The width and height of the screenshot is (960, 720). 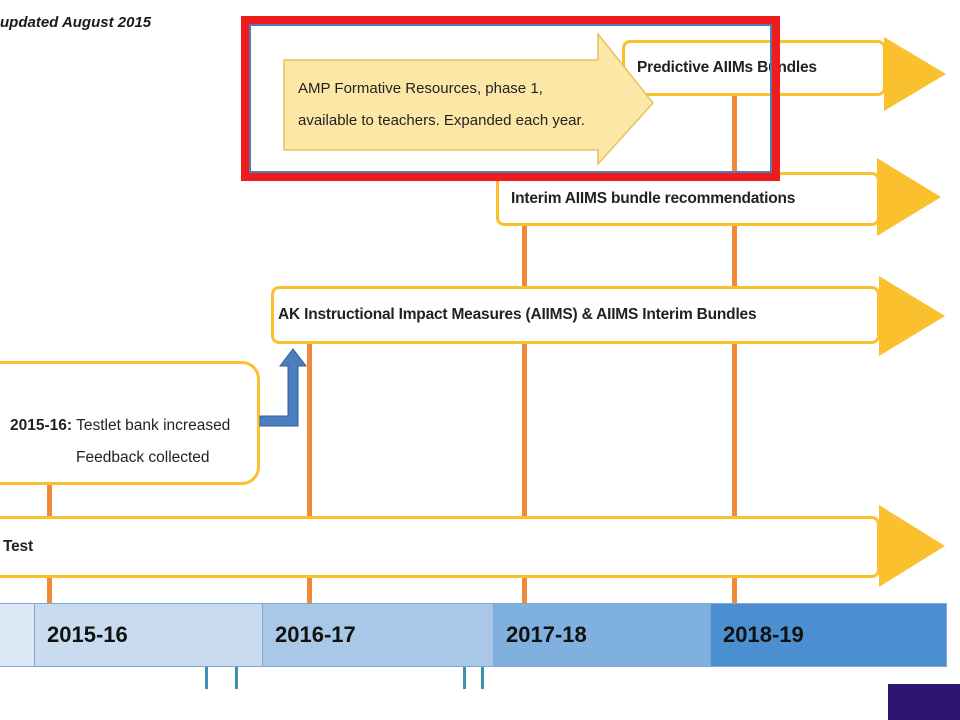 I want to click on formative-line1: AMP Formative Resources, phase 1,, so click(x=420, y=88).